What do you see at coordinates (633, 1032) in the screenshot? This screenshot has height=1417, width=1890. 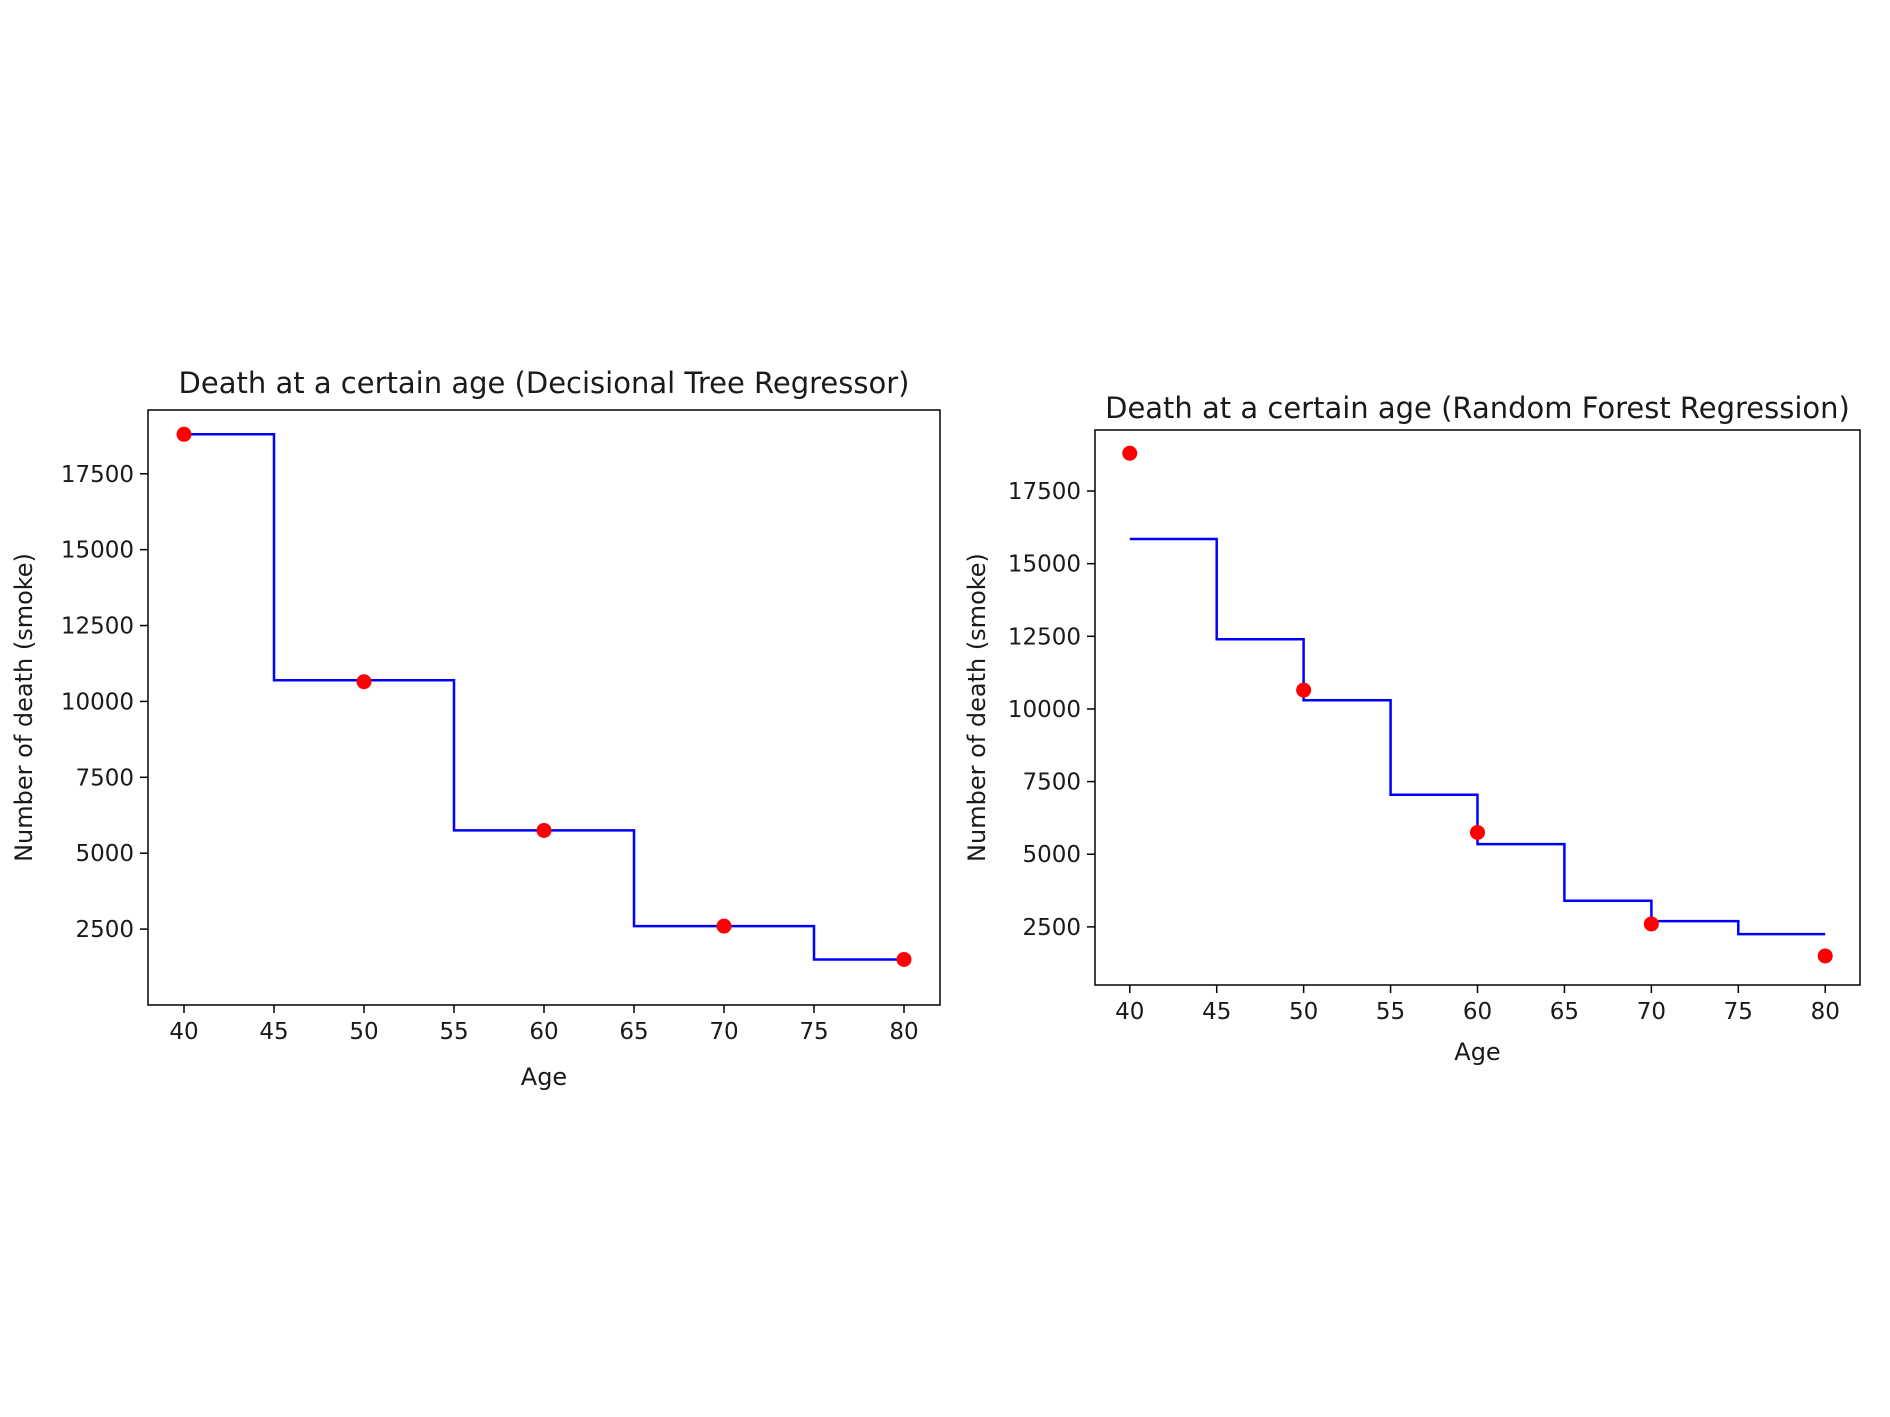 I see `chart-1-x-tick-label: 65` at bounding box center [633, 1032].